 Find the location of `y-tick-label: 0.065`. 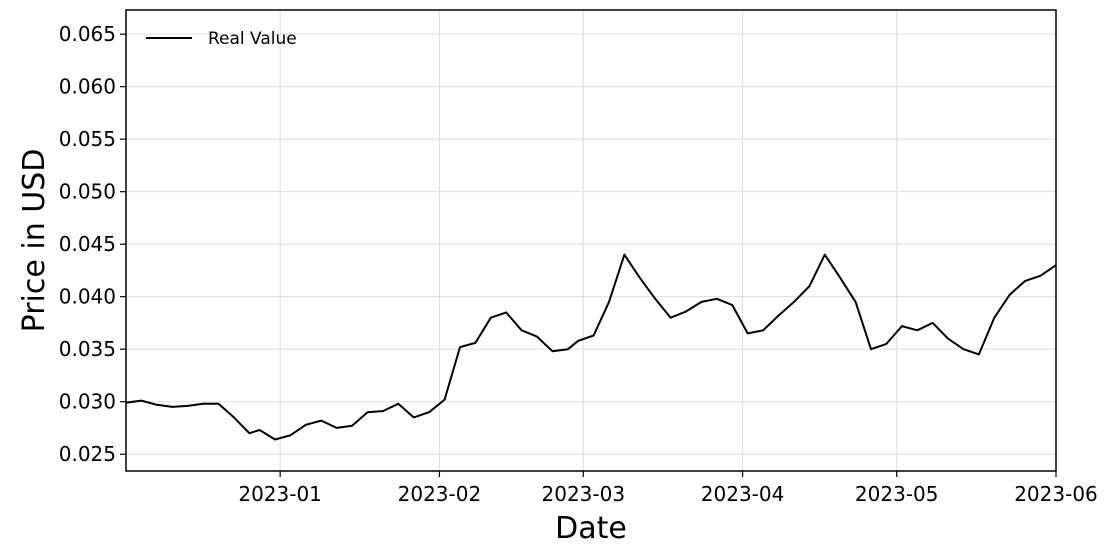

y-tick-label: 0.065 is located at coordinates (87, 34).